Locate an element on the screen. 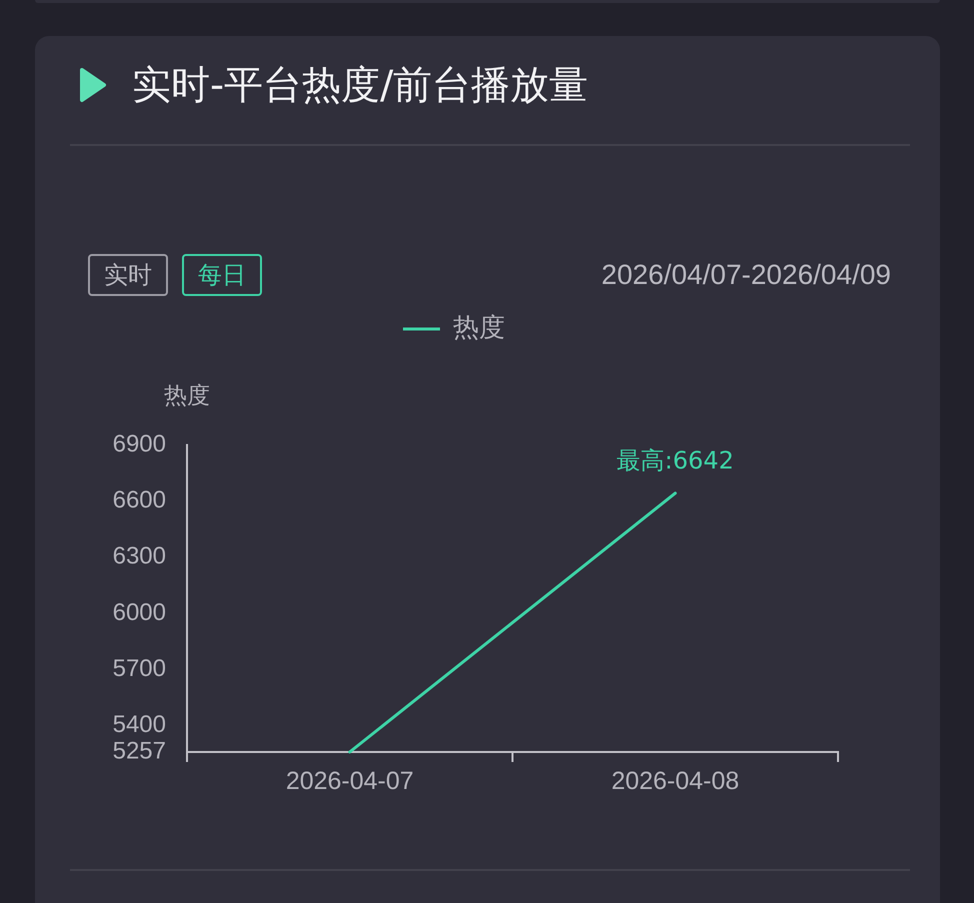 This screenshot has height=903, width=974. annotation: 最高:6642 is located at coordinates (675, 460).